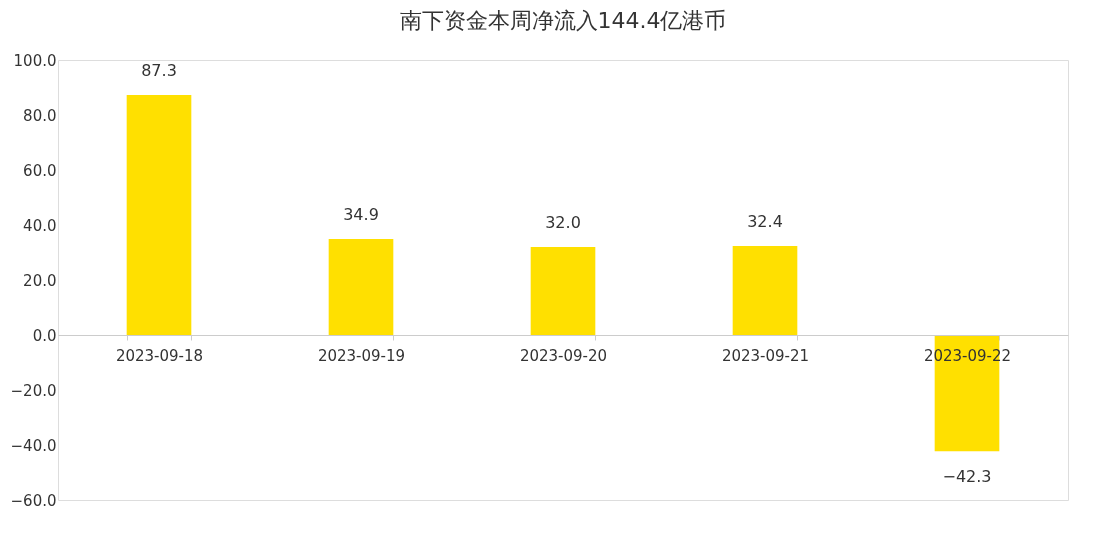 Image resolution: width=1110 pixels, height=544 pixels. What do you see at coordinates (563, 355) in the screenshot?
I see `x-tick-label: 2023-09-20` at bounding box center [563, 355].